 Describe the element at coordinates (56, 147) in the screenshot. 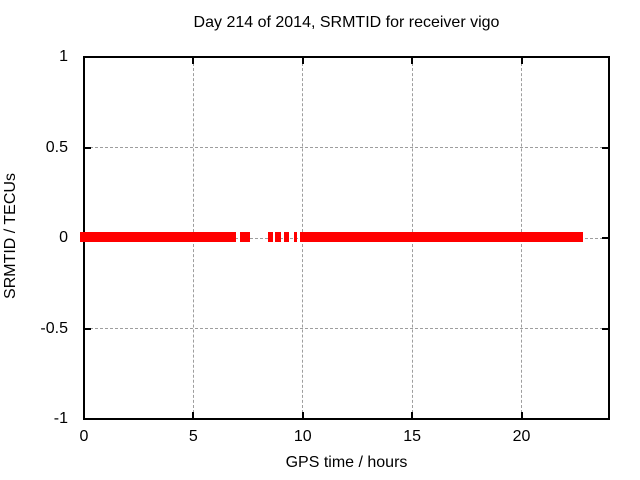

I see `y-tick-label: 0.5` at that location.